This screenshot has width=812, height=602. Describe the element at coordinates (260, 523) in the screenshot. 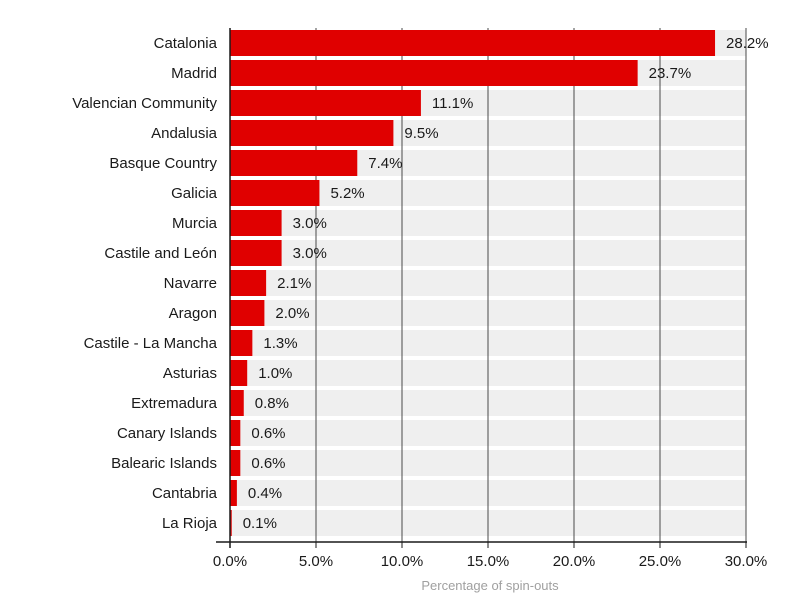

I see `value-label: 0.1%` at that location.